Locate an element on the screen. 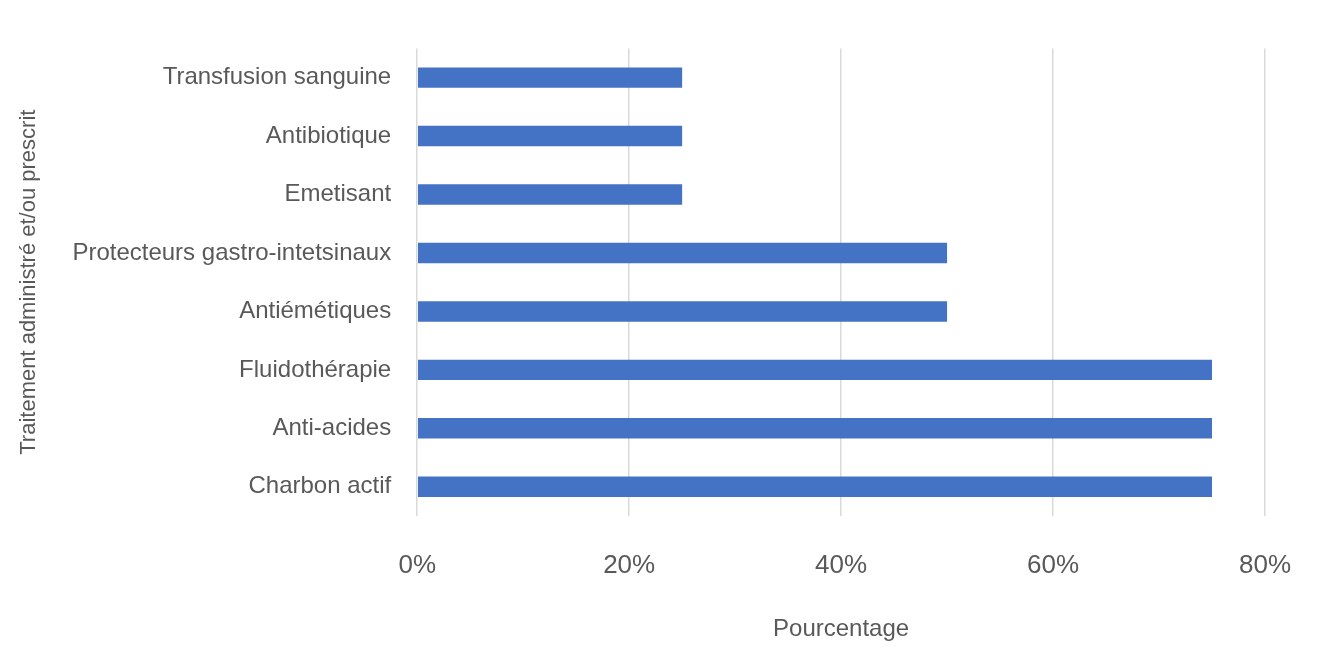  y-tick-label: Antibiotique is located at coordinates (328, 134).